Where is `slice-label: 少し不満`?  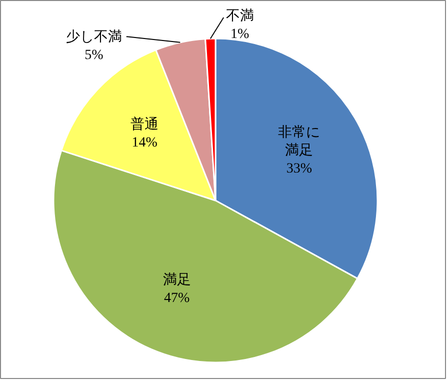
slice-label: 少し不満 is located at coordinates (94, 37).